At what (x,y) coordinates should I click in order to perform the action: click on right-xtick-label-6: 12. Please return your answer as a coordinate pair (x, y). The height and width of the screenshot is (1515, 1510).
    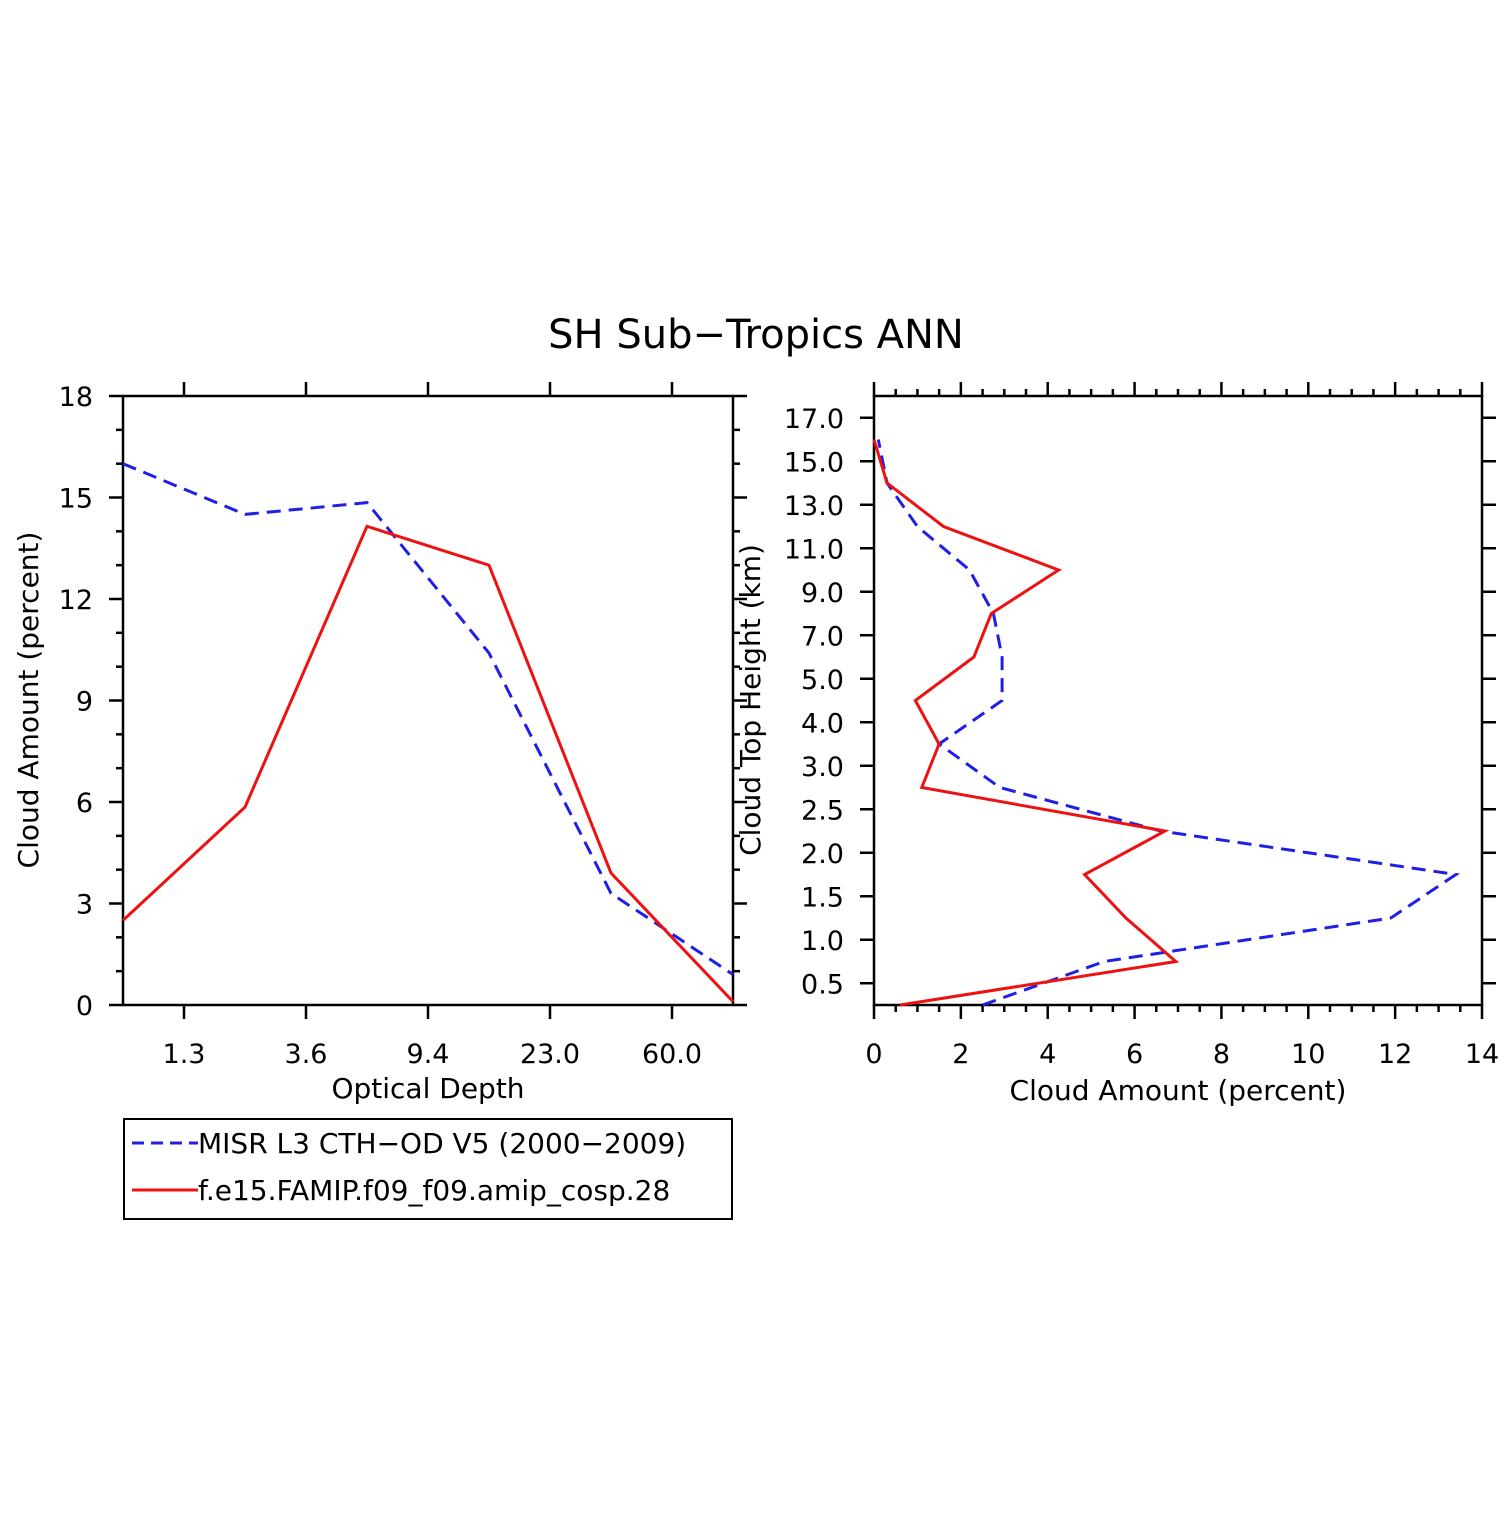
    Looking at the image, I should click on (1395, 1054).